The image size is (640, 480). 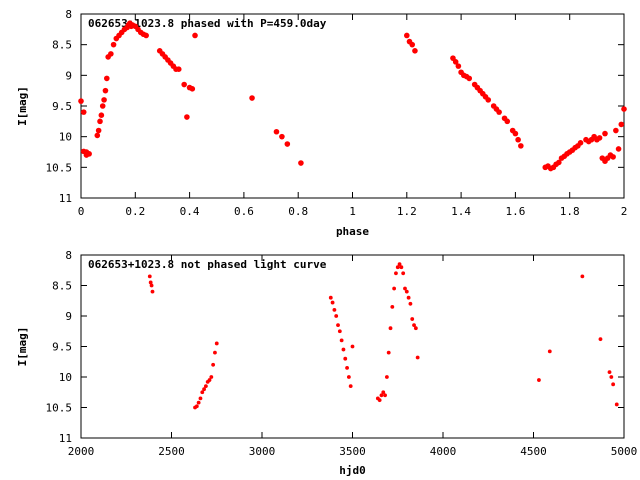 I want to click on x-tick-label: 2000, so click(x=81, y=451).